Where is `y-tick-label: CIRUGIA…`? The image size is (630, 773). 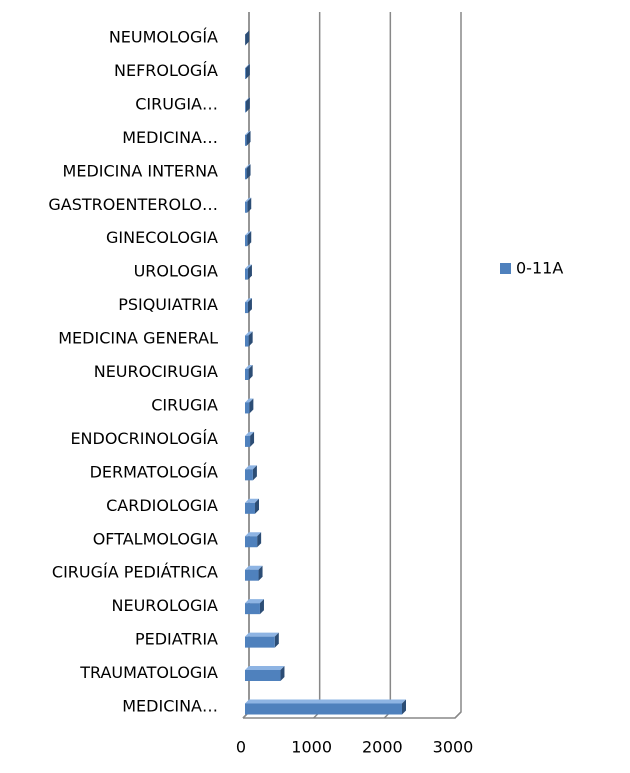
y-tick-label: CIRUGIA… is located at coordinates (176, 103).